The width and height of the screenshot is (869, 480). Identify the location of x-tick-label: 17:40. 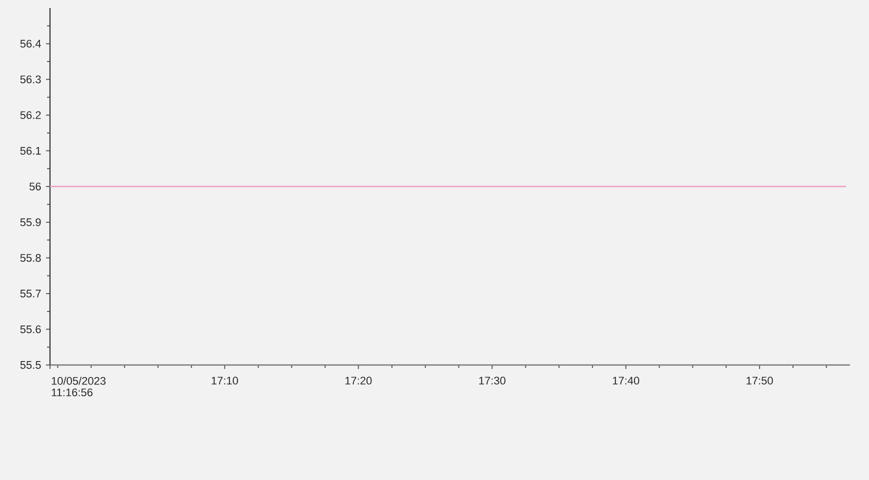
(626, 380).